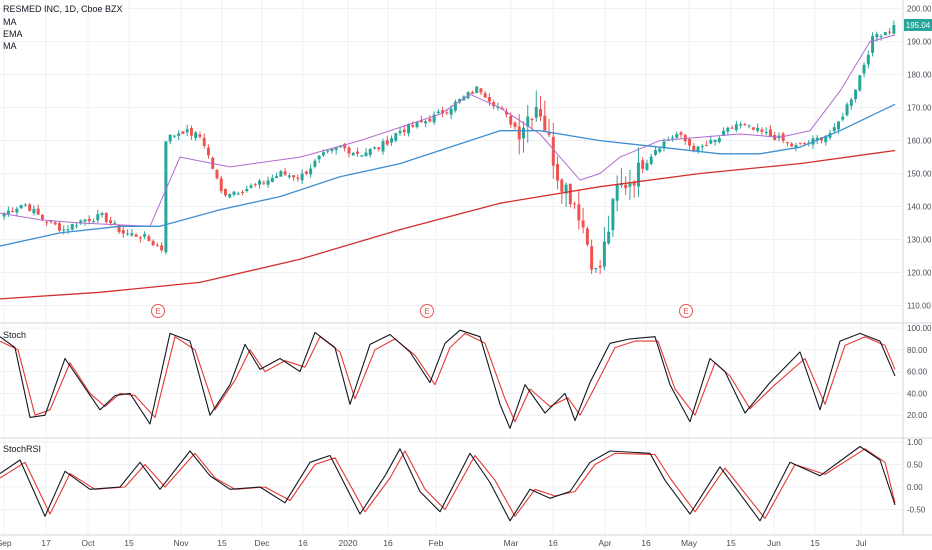  I want to click on stochrsi-panel, so click(448, 483).